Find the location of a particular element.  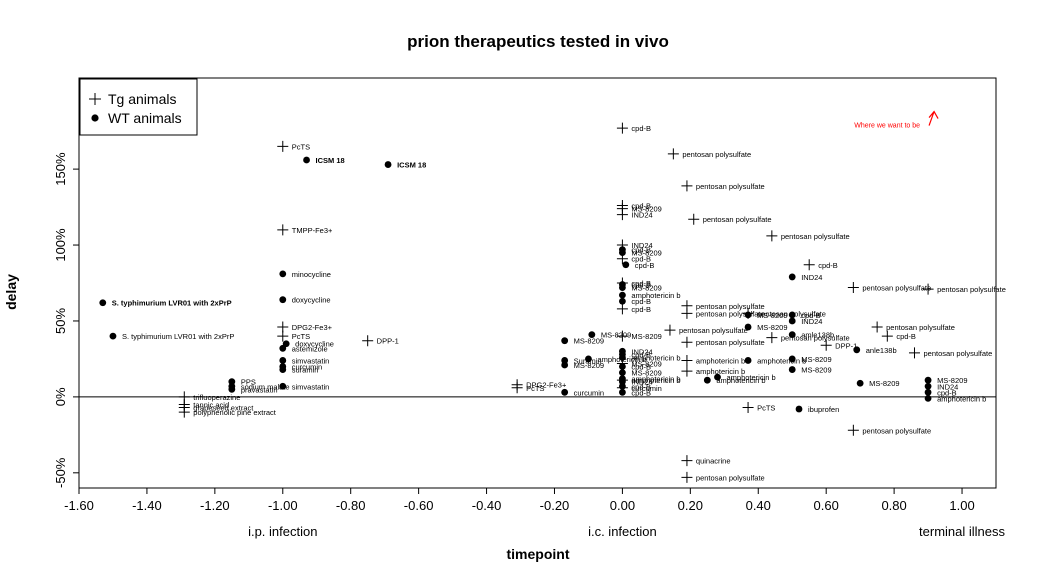

y-tick-label: 150% is located at coordinates (60, 169).